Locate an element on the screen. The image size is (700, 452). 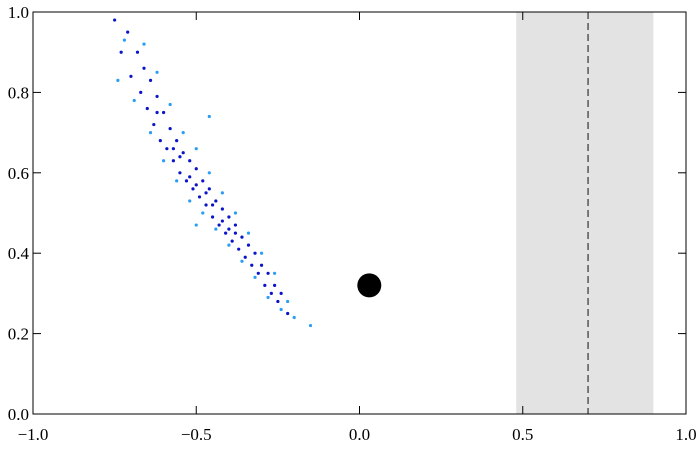
x-tick-label: 0.5 is located at coordinates (522, 434).